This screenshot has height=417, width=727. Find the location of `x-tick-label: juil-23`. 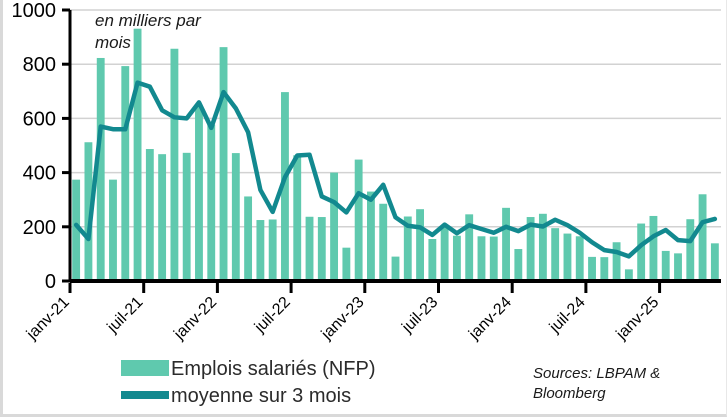

x-tick-label: juil-23 is located at coordinates (419, 315).